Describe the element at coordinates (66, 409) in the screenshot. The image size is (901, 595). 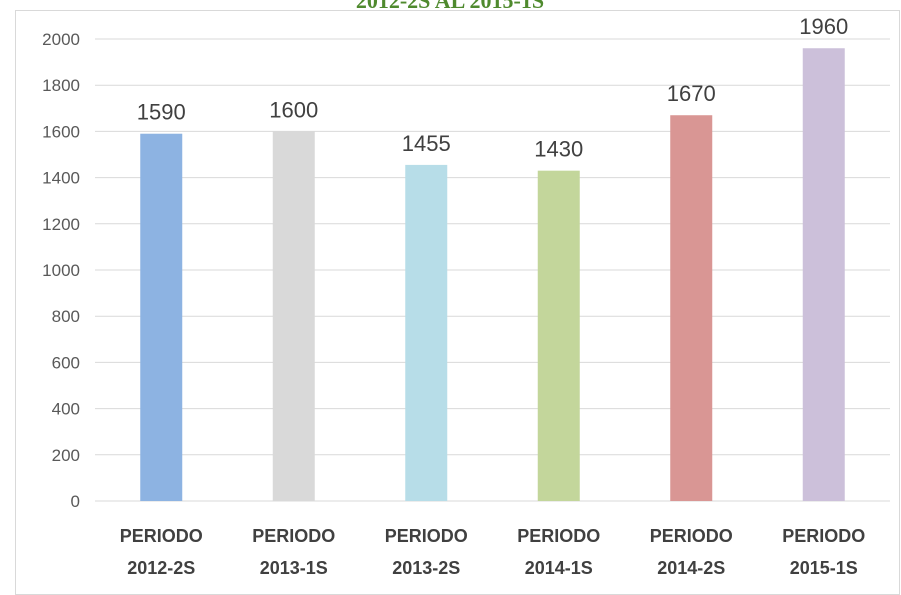
I see `y-tick-label: 400` at that location.